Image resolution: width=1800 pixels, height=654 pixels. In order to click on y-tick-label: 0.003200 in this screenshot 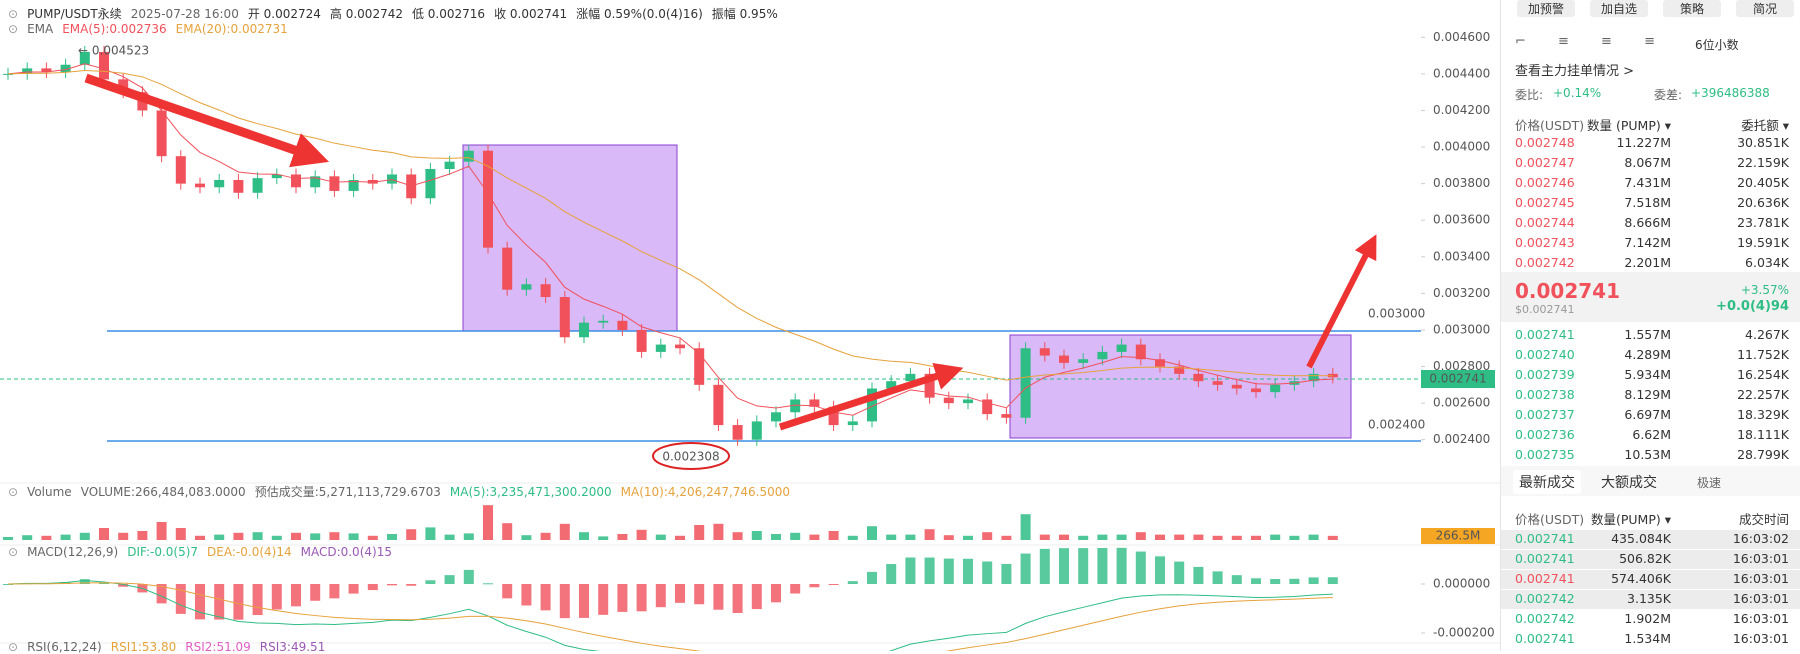, I will do `click(1461, 293)`.